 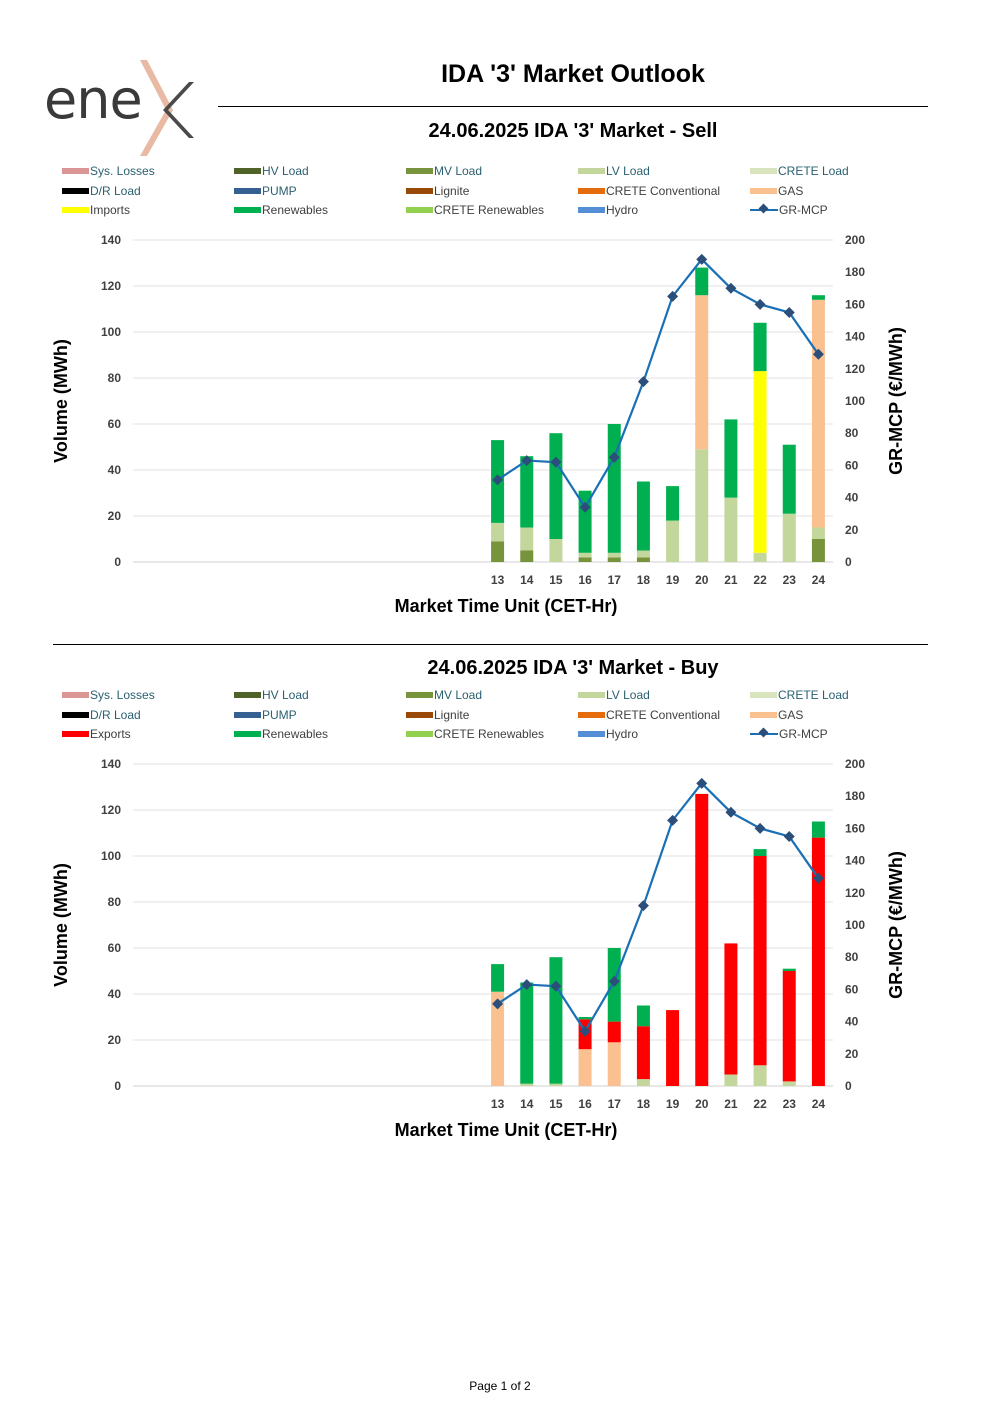 What do you see at coordinates (644, 580) in the screenshot?
I see `x-tick-label: 18` at bounding box center [644, 580].